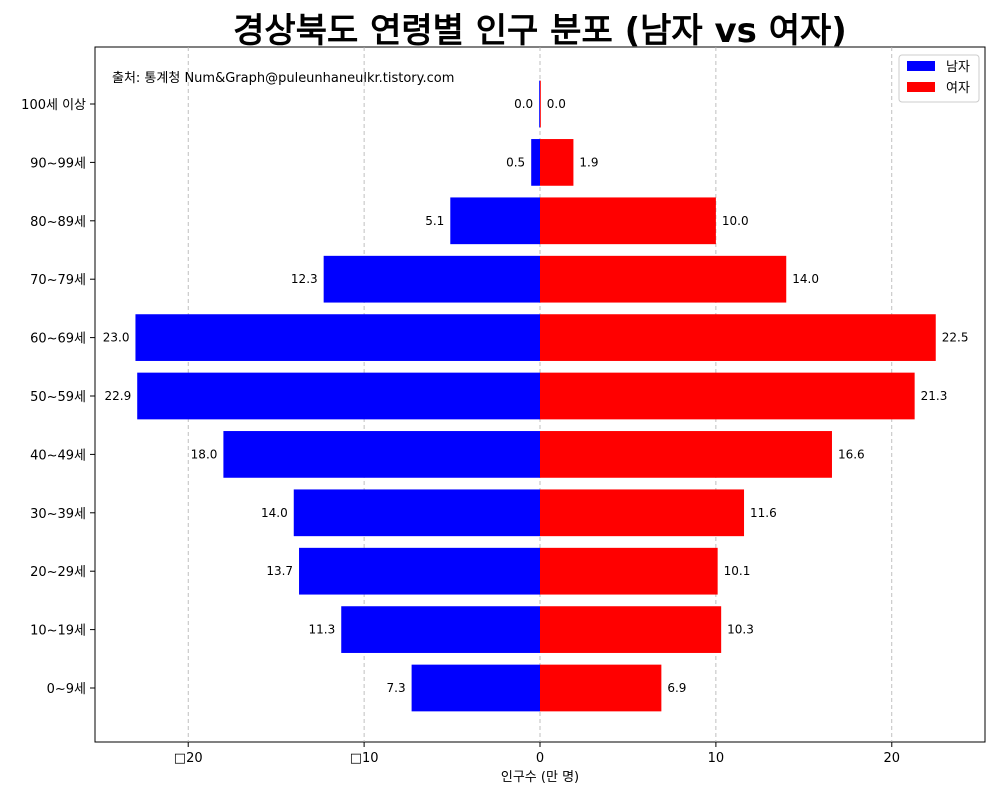 The height and width of the screenshot is (800, 1000). Describe the element at coordinates (58, 572) in the screenshot. I see `y-tick-label: 20~29세` at that location.